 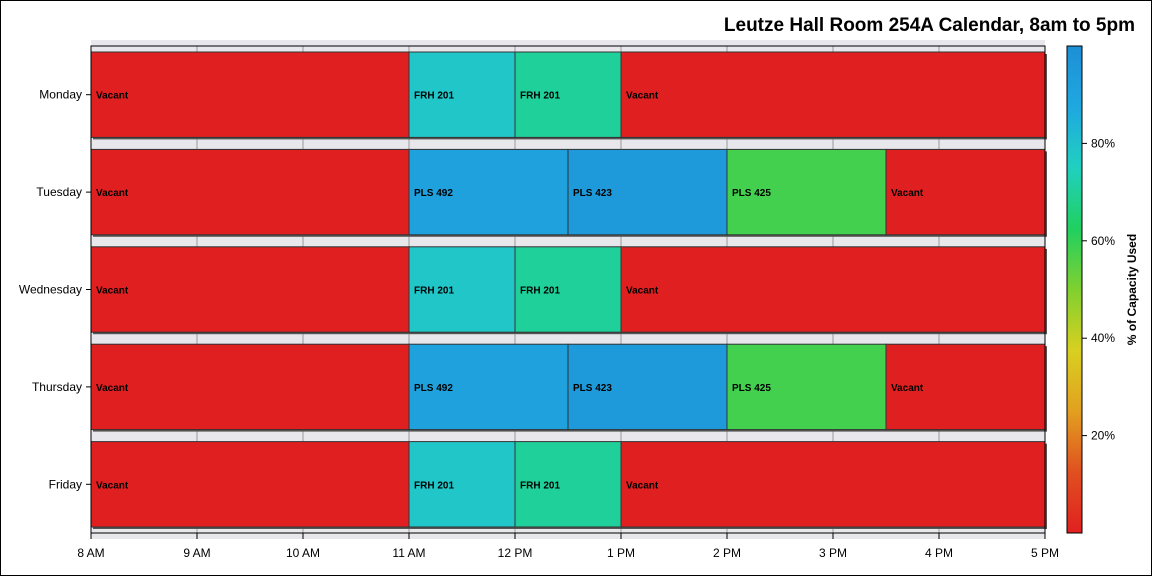 What do you see at coordinates (1103, 143) in the screenshot?
I see `colorbar-tick-label: 80%` at bounding box center [1103, 143].